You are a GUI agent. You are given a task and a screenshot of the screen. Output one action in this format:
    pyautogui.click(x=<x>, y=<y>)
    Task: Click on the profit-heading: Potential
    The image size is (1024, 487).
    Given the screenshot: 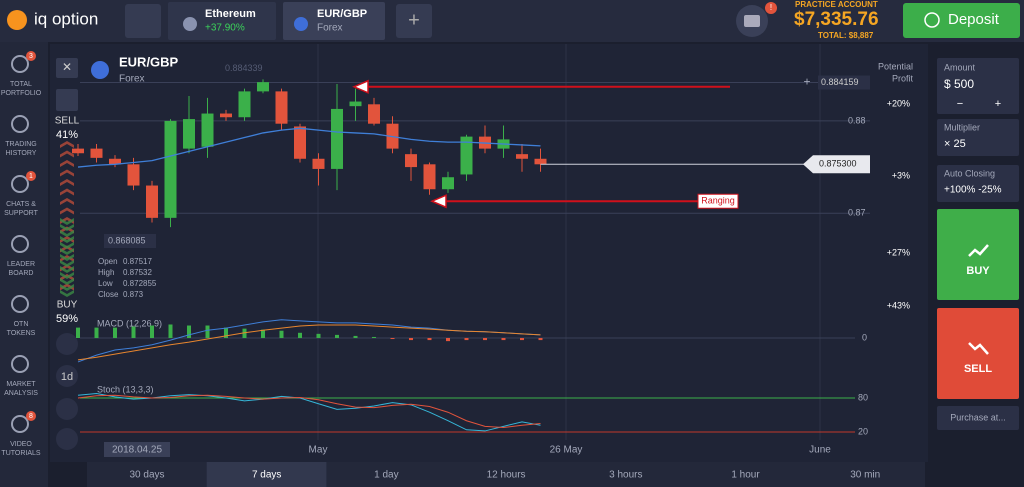 What is the action you would take?
    pyautogui.click(x=895, y=66)
    